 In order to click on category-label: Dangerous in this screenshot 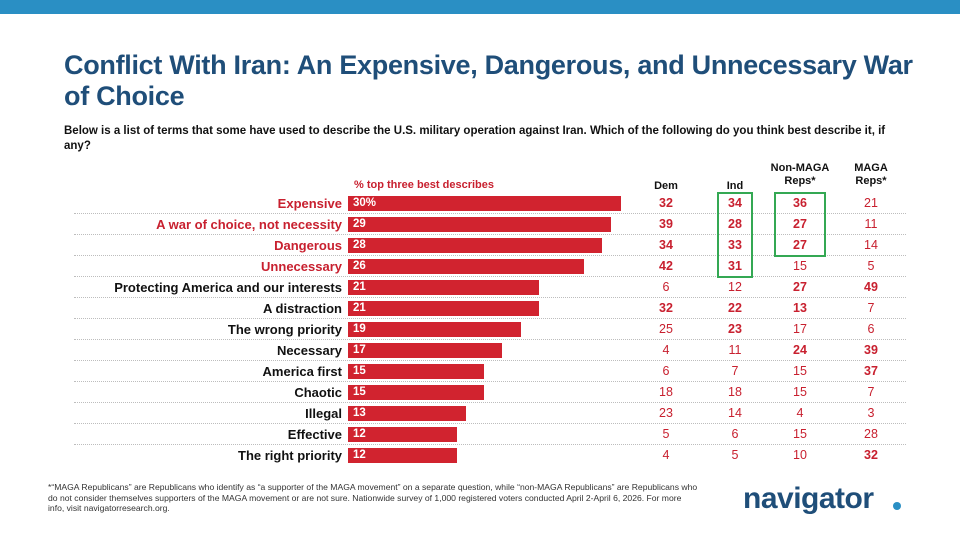, I will do `click(308, 245)`.